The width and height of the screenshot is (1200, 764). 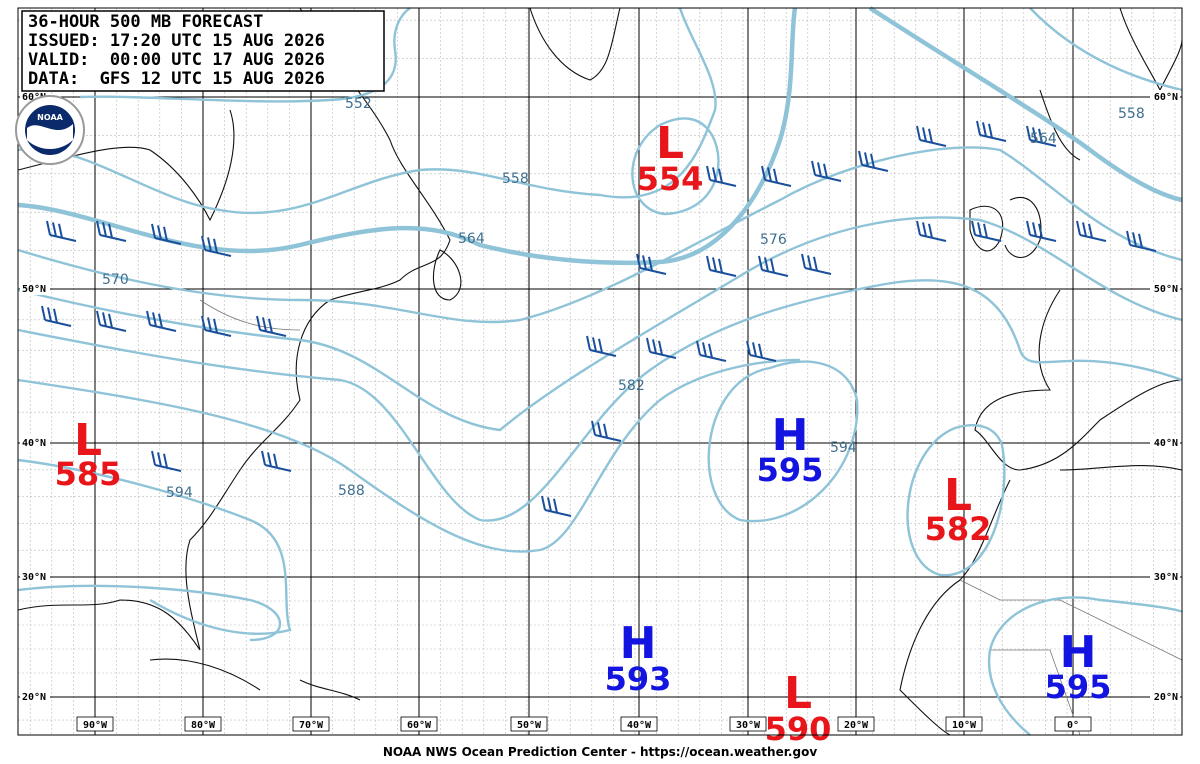 I want to click on header-line: ISSUED: 17:20 UTC 15 AUG 2026, so click(x=176, y=41).